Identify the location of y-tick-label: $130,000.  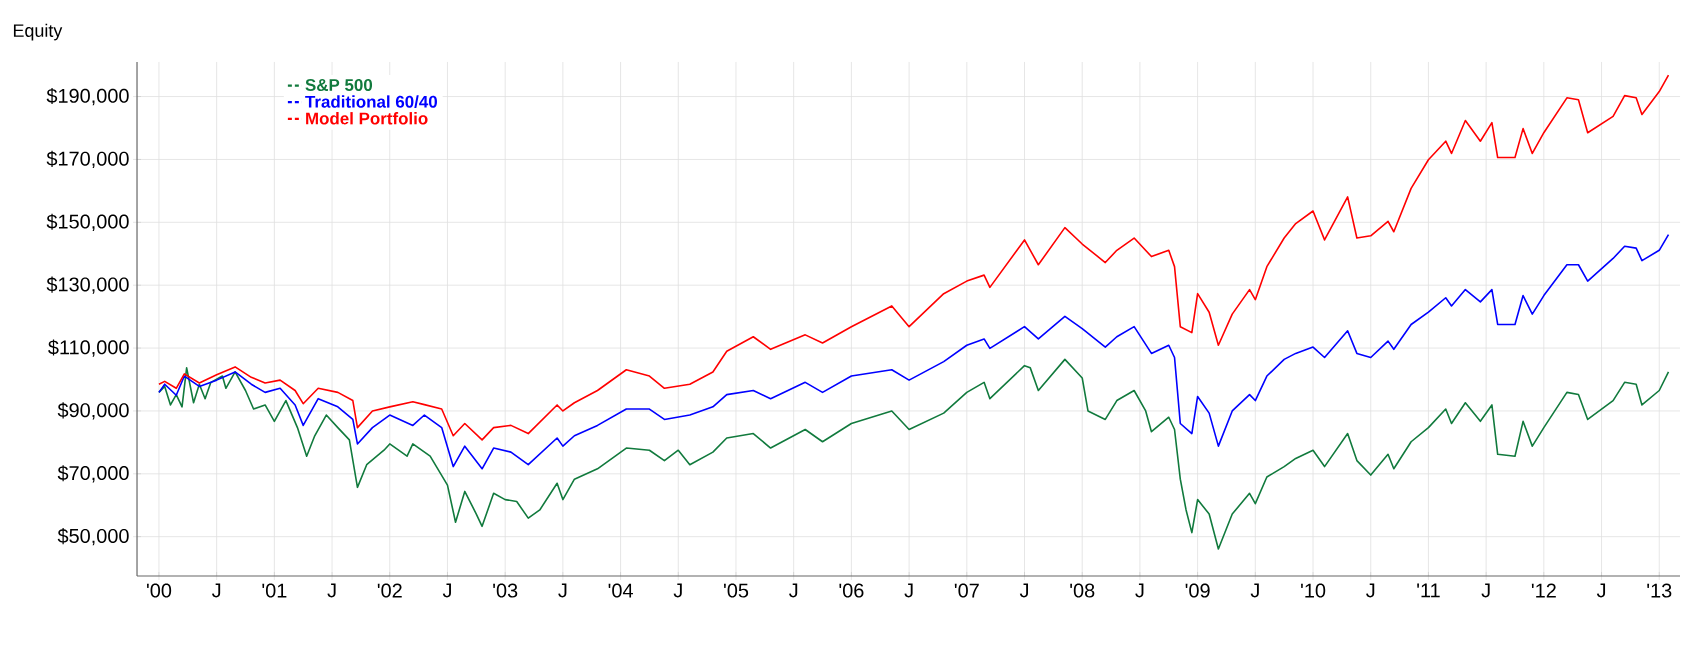
(87, 285).